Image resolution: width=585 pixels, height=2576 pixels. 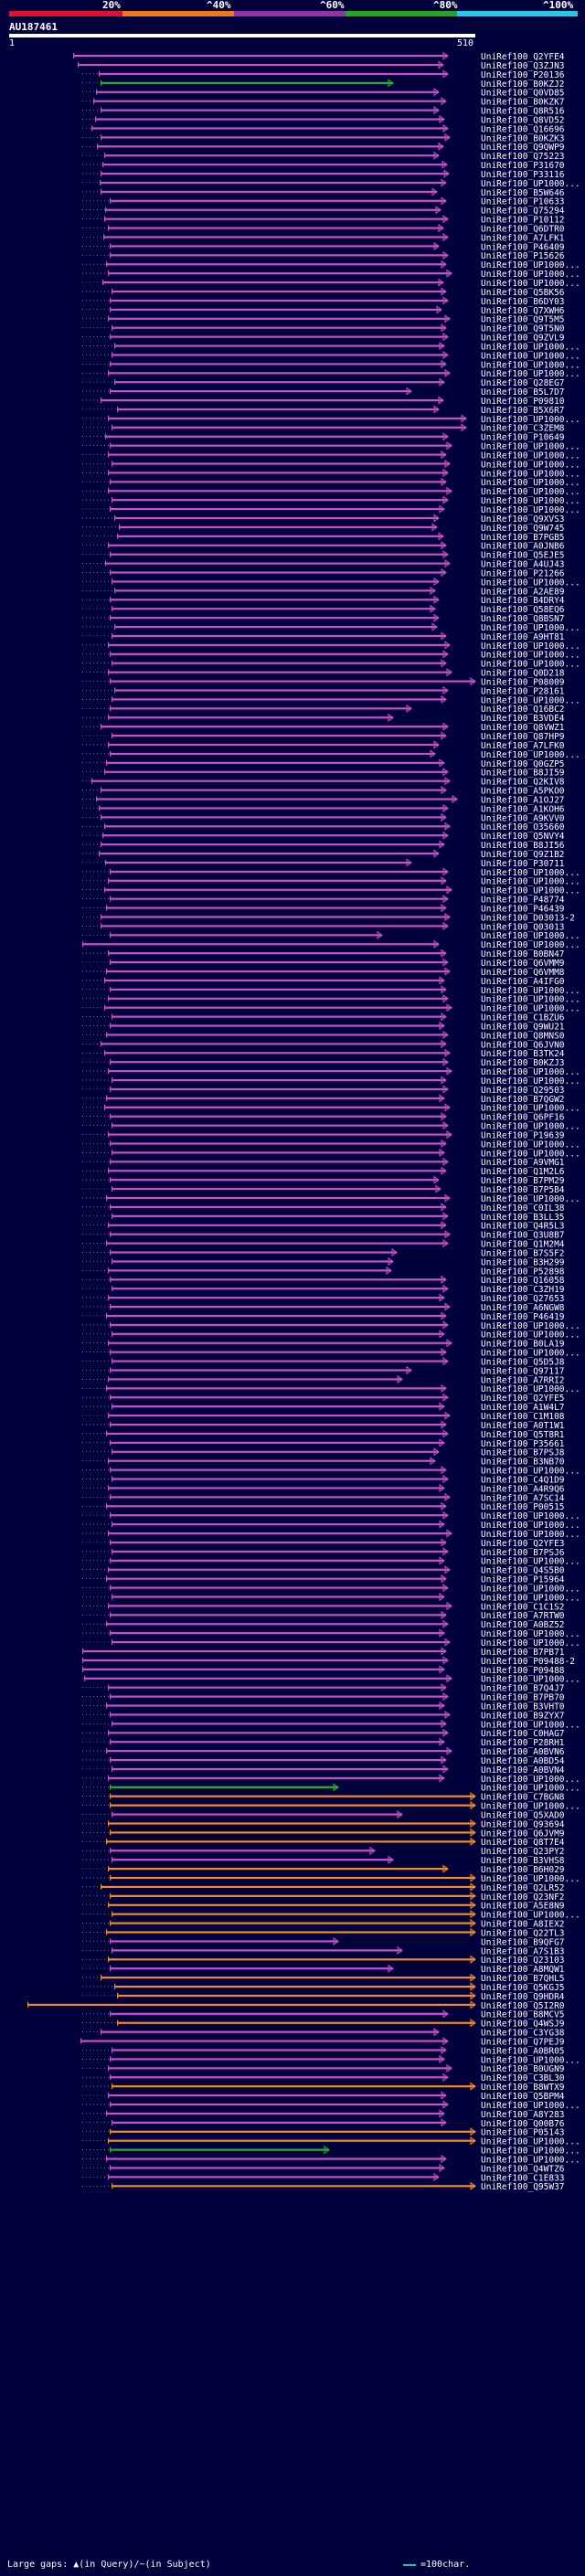 What do you see at coordinates (324, 1135) in the screenshot?
I see `hit-row: UniRef100_P19639` at bounding box center [324, 1135].